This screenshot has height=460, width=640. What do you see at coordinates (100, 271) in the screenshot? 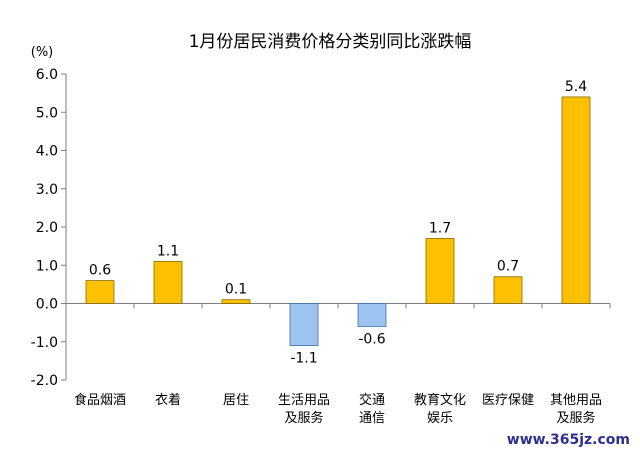
I see `data-label: 0.6` at bounding box center [100, 271].